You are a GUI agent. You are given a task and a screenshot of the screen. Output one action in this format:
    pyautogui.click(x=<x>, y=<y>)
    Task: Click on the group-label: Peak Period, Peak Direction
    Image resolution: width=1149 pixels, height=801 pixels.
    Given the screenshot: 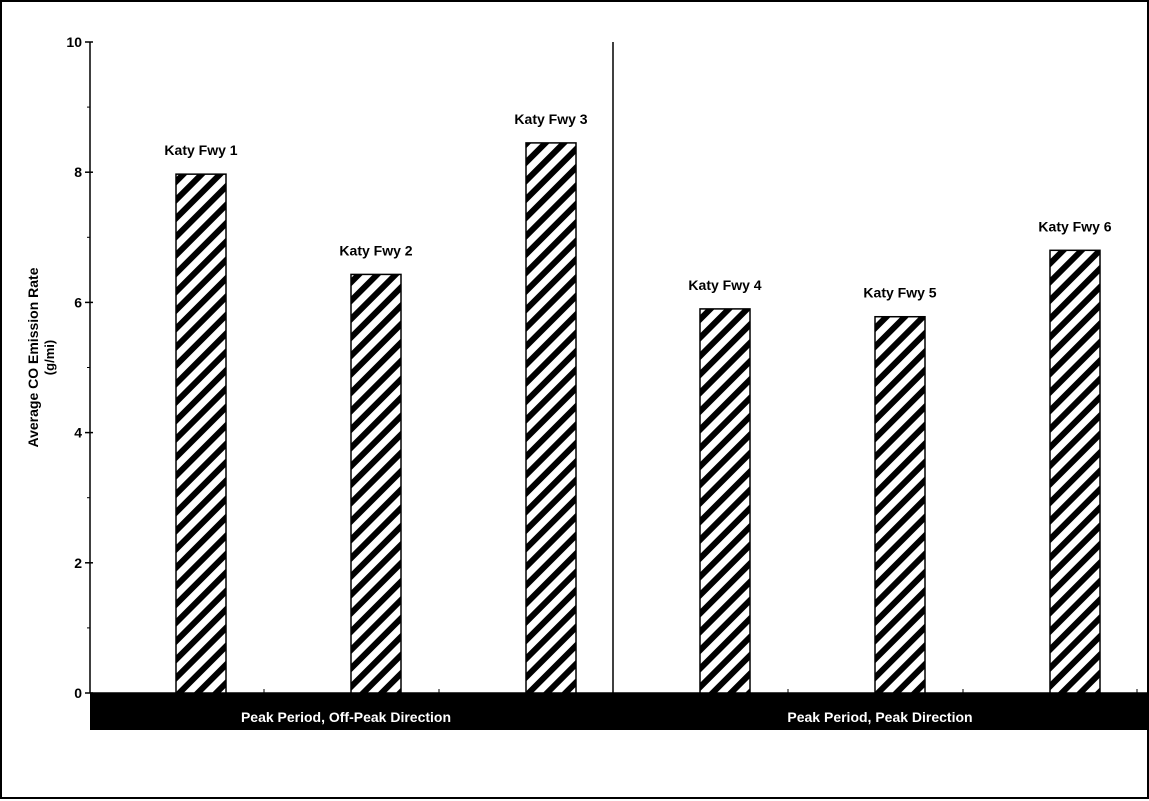 What is the action you would take?
    pyautogui.click(x=879, y=717)
    